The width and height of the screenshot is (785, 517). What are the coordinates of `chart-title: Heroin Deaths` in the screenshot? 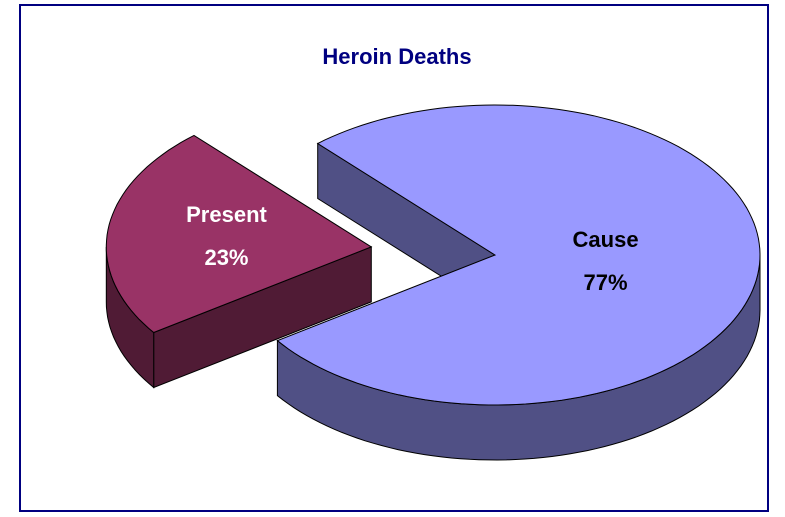 It's located at (396, 56).